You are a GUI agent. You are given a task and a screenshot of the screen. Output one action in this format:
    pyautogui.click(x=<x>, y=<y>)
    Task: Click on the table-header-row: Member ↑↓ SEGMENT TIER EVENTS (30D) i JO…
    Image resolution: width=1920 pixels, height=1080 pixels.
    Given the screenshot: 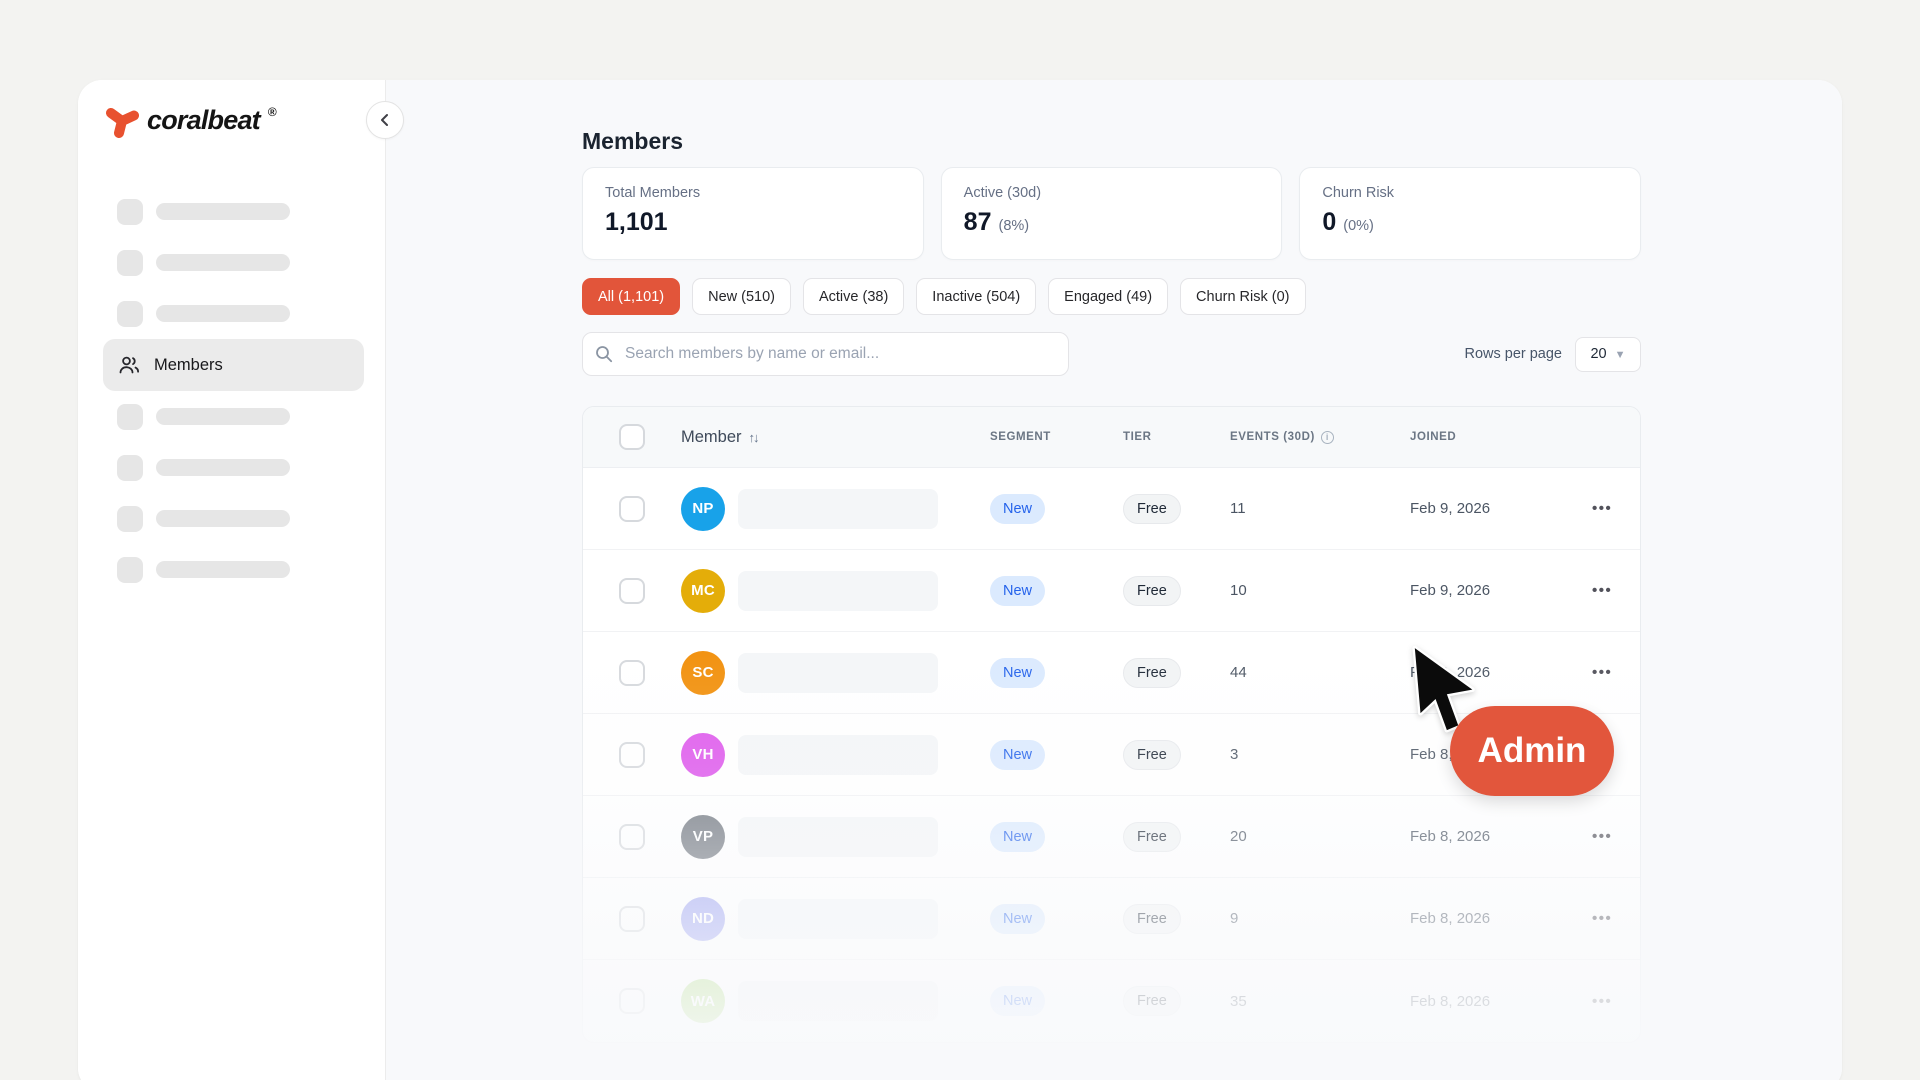 What is the action you would take?
    pyautogui.click(x=1111, y=437)
    